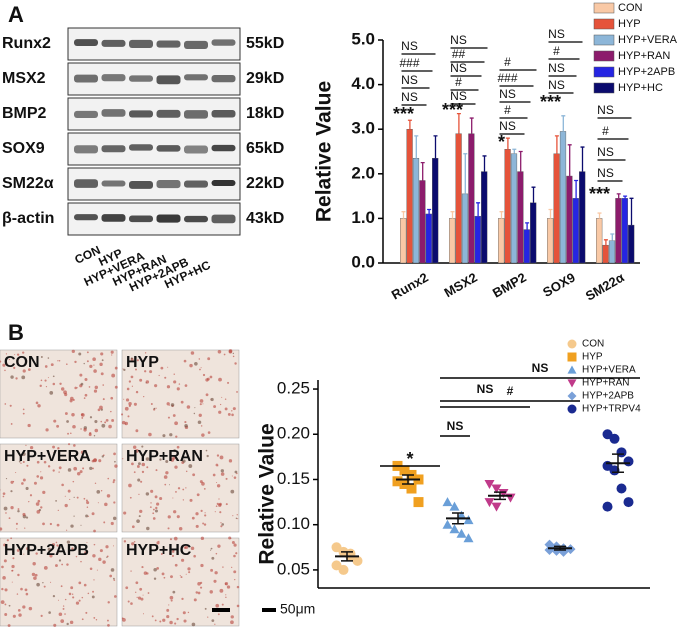 The height and width of the screenshot is (633, 685). I want to click on micrograph-label: HYP+HC, so click(159, 550).